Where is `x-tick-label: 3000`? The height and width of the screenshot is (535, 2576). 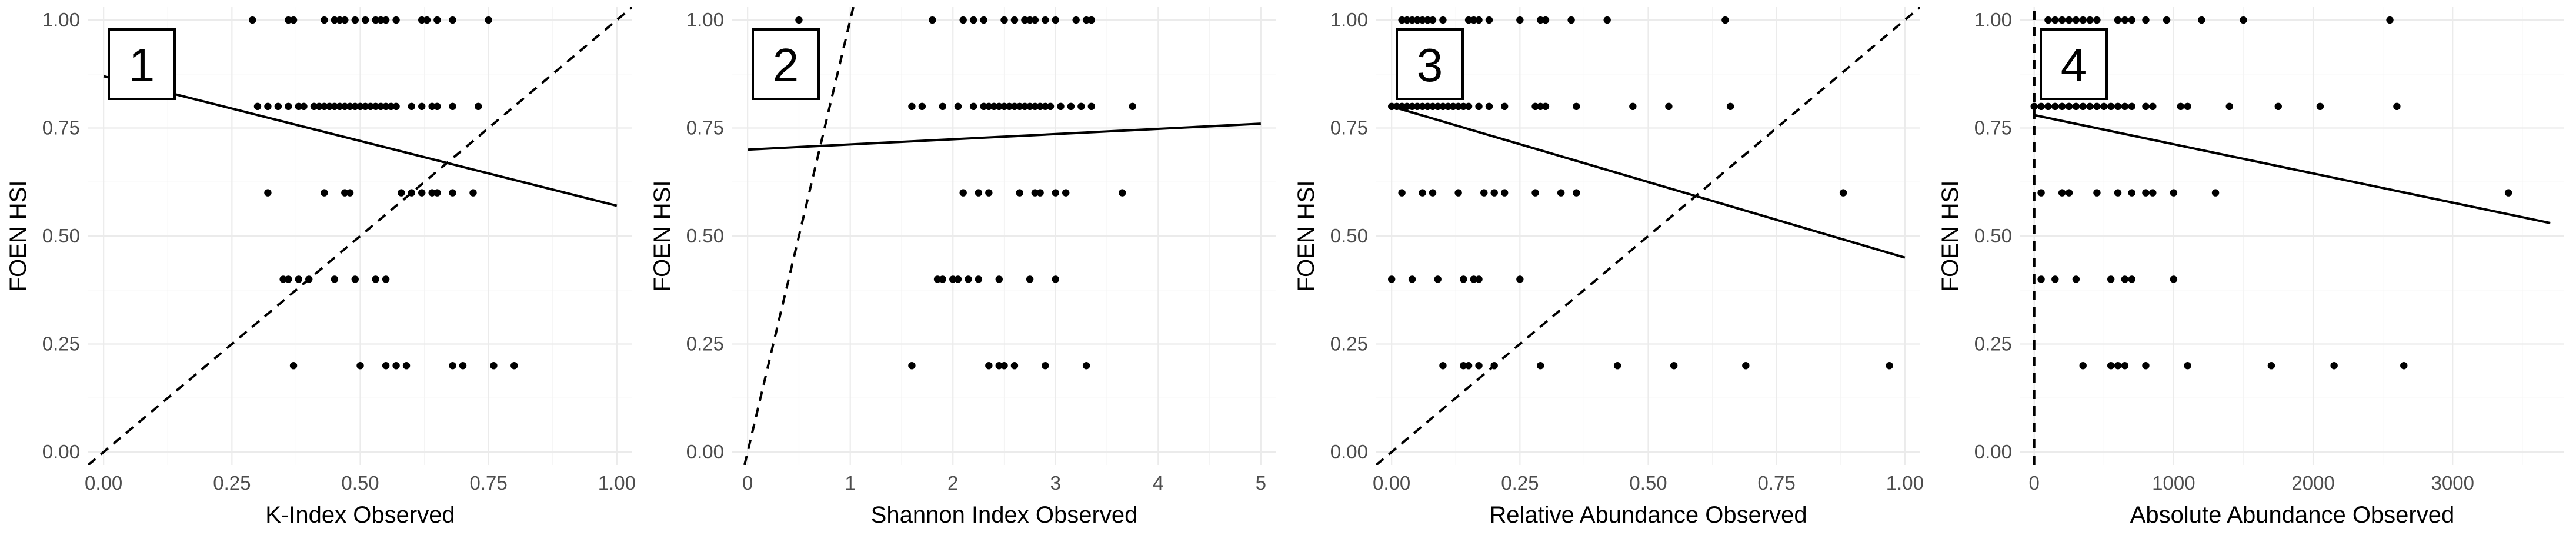
x-tick-label: 3000 is located at coordinates (2452, 483).